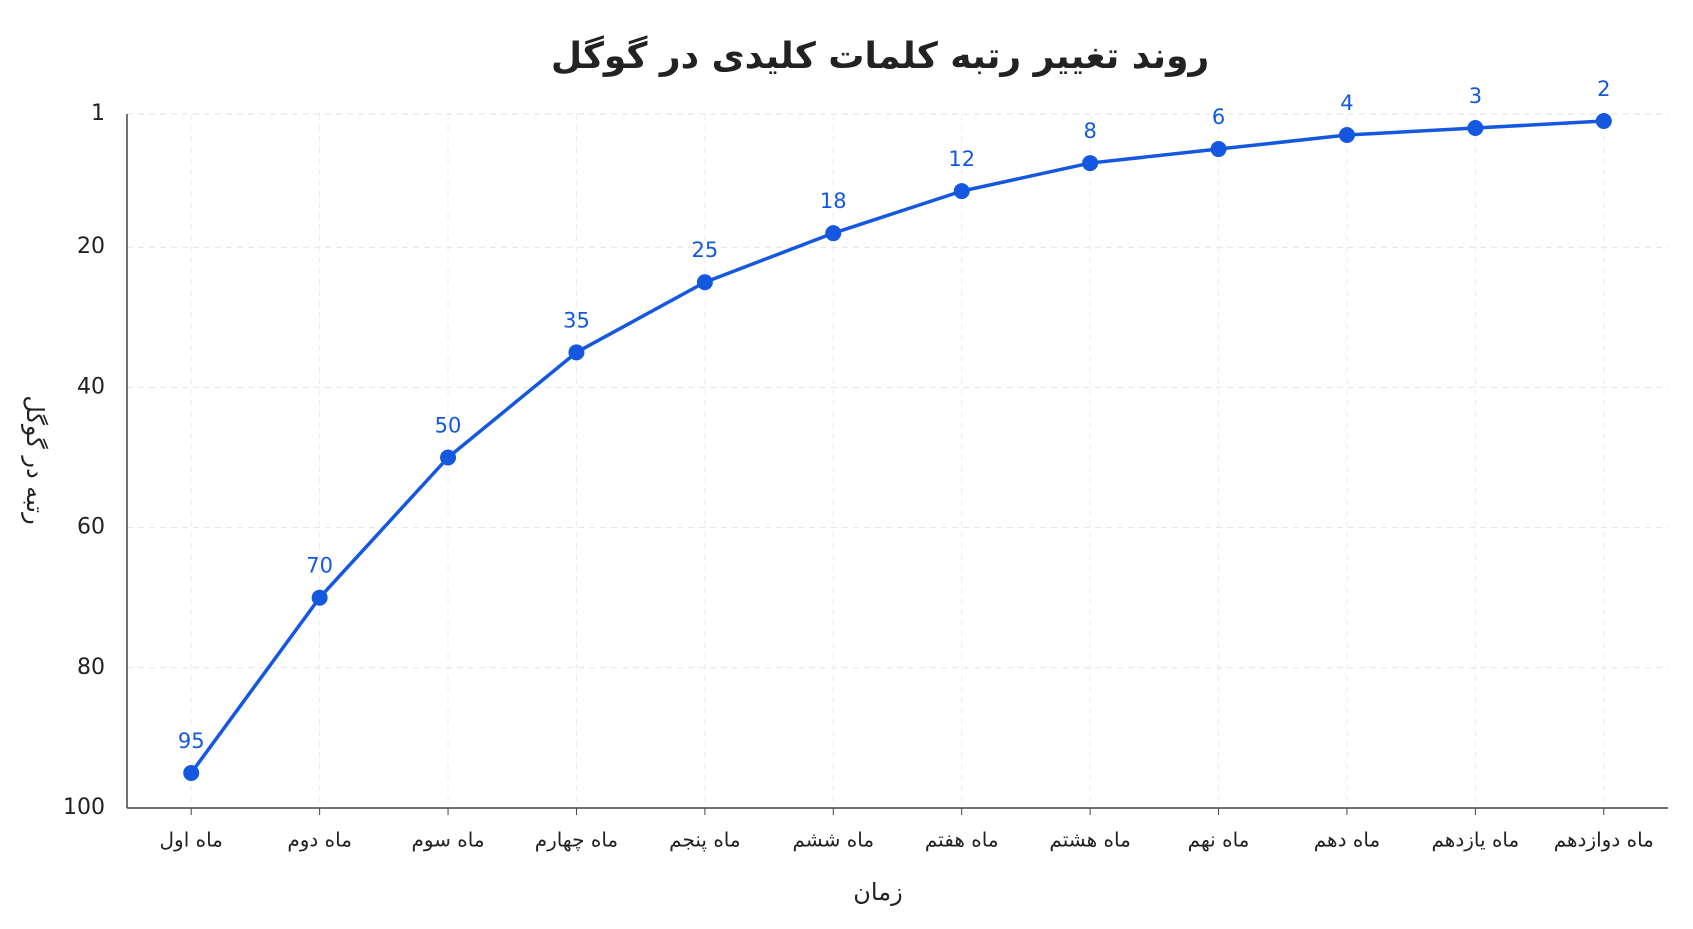 The width and height of the screenshot is (1693, 929). Describe the element at coordinates (704, 840) in the screenshot. I see `x-tick-label: ماه پنجم` at that location.